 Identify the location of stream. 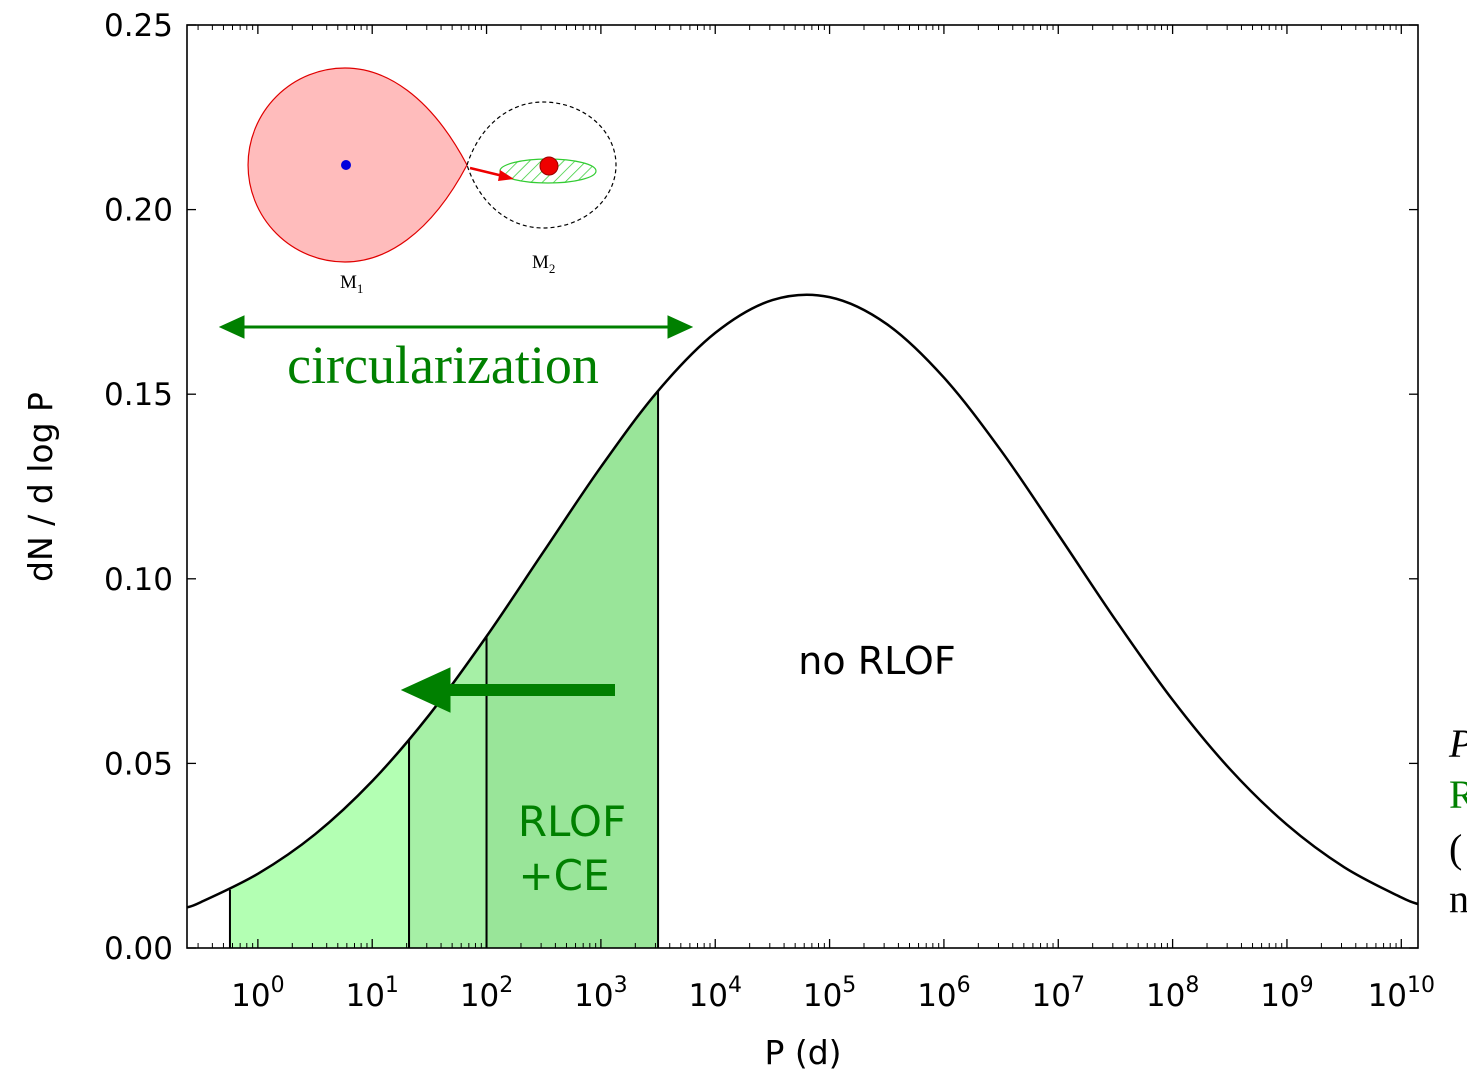
(486, 172).